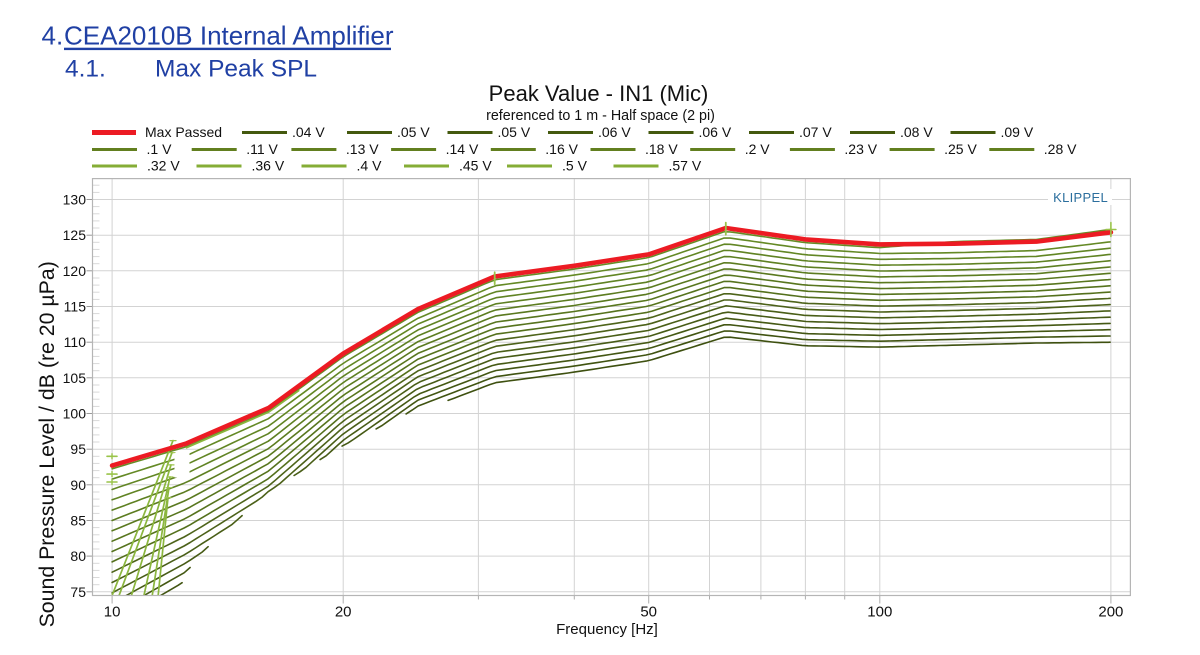  I want to click on svg-text: .23 V, so click(860, 149).